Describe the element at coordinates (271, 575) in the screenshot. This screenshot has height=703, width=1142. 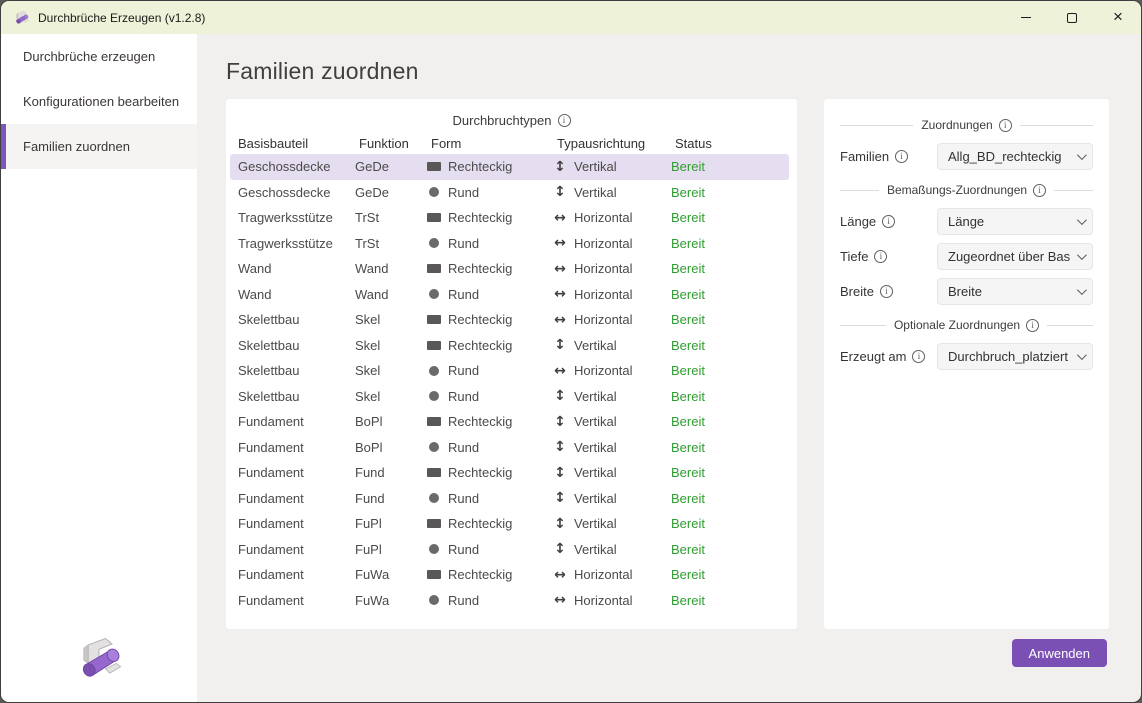
I see `cell-basisbauteil: Fundament` at that location.